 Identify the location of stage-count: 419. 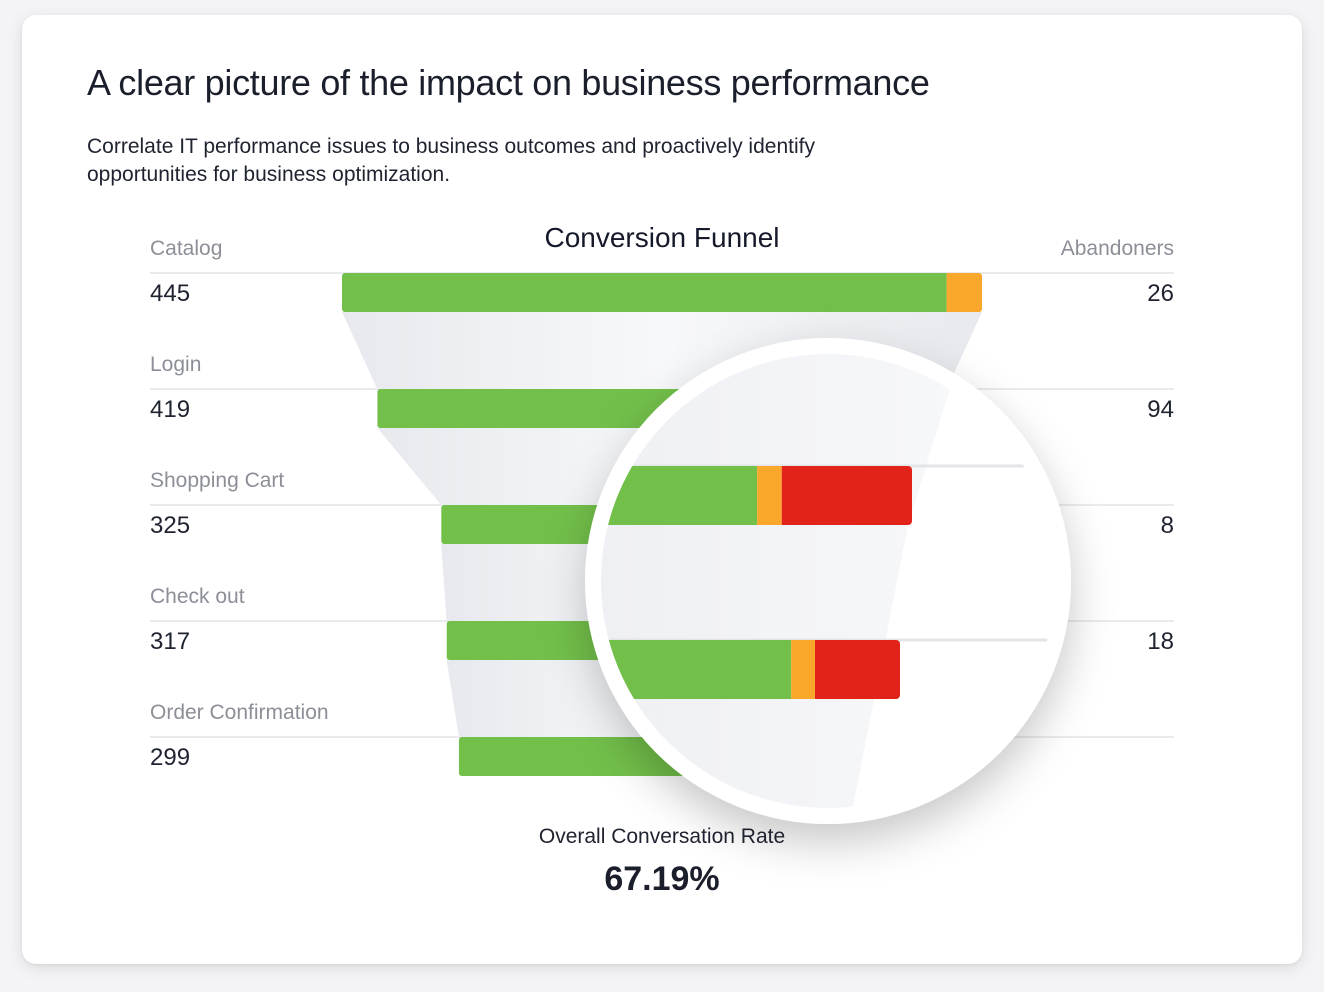
(170, 409).